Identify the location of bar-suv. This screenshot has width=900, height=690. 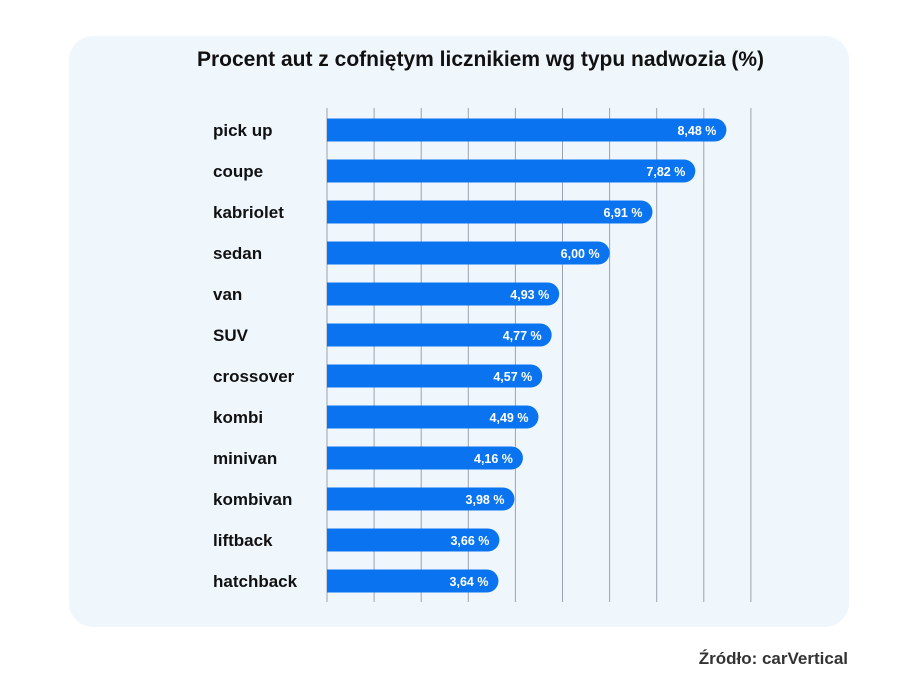
(439, 335).